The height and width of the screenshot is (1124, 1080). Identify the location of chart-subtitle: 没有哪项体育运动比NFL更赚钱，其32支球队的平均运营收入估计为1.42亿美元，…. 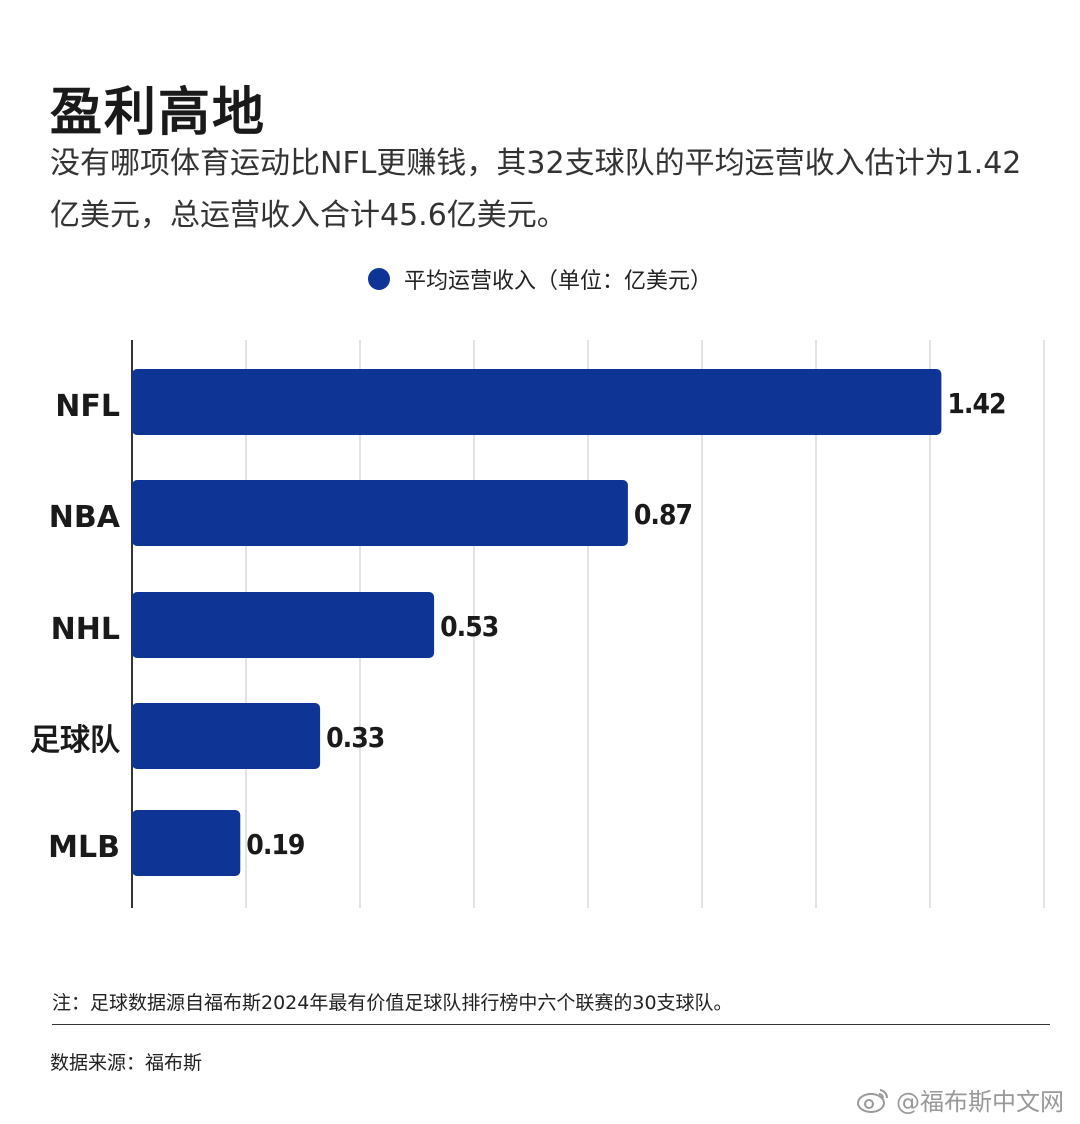
(536, 189).